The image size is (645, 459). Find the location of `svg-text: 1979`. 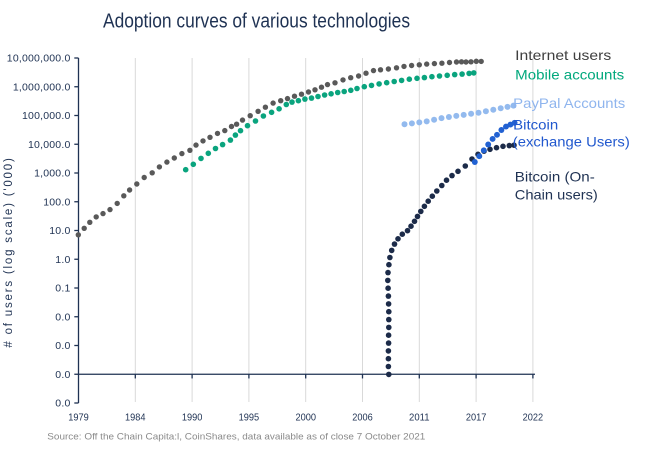

svg-text: 1979 is located at coordinates (78, 417).